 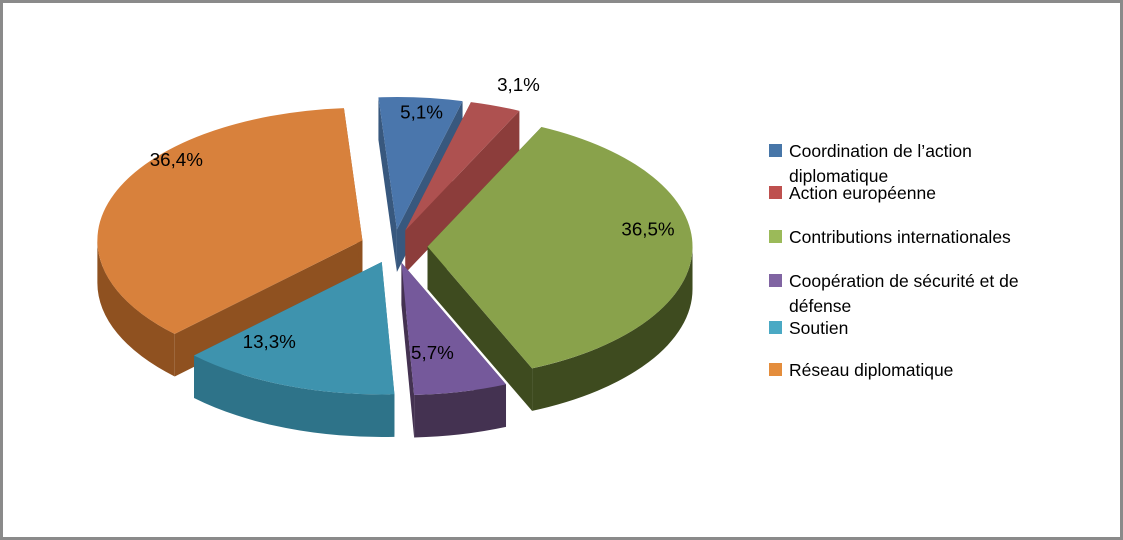 I want to click on legend-label: Action européenne, so click(x=862, y=193).